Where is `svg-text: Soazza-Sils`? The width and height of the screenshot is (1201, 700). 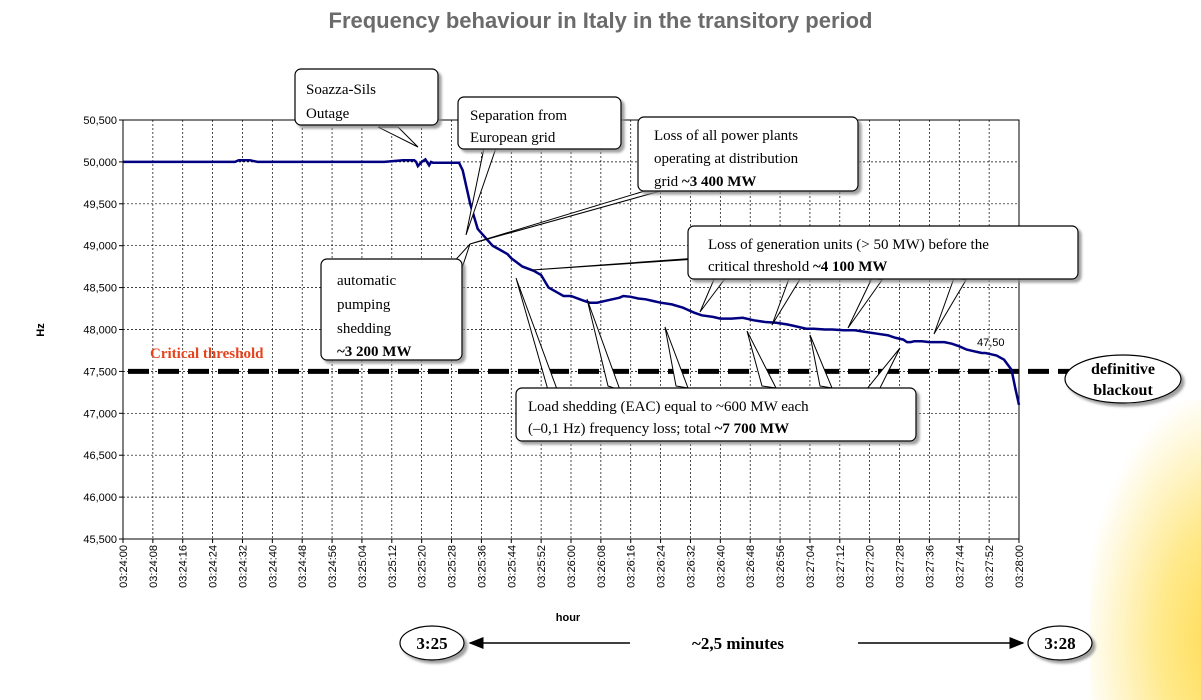 svg-text: Soazza-Sils is located at coordinates (341, 90).